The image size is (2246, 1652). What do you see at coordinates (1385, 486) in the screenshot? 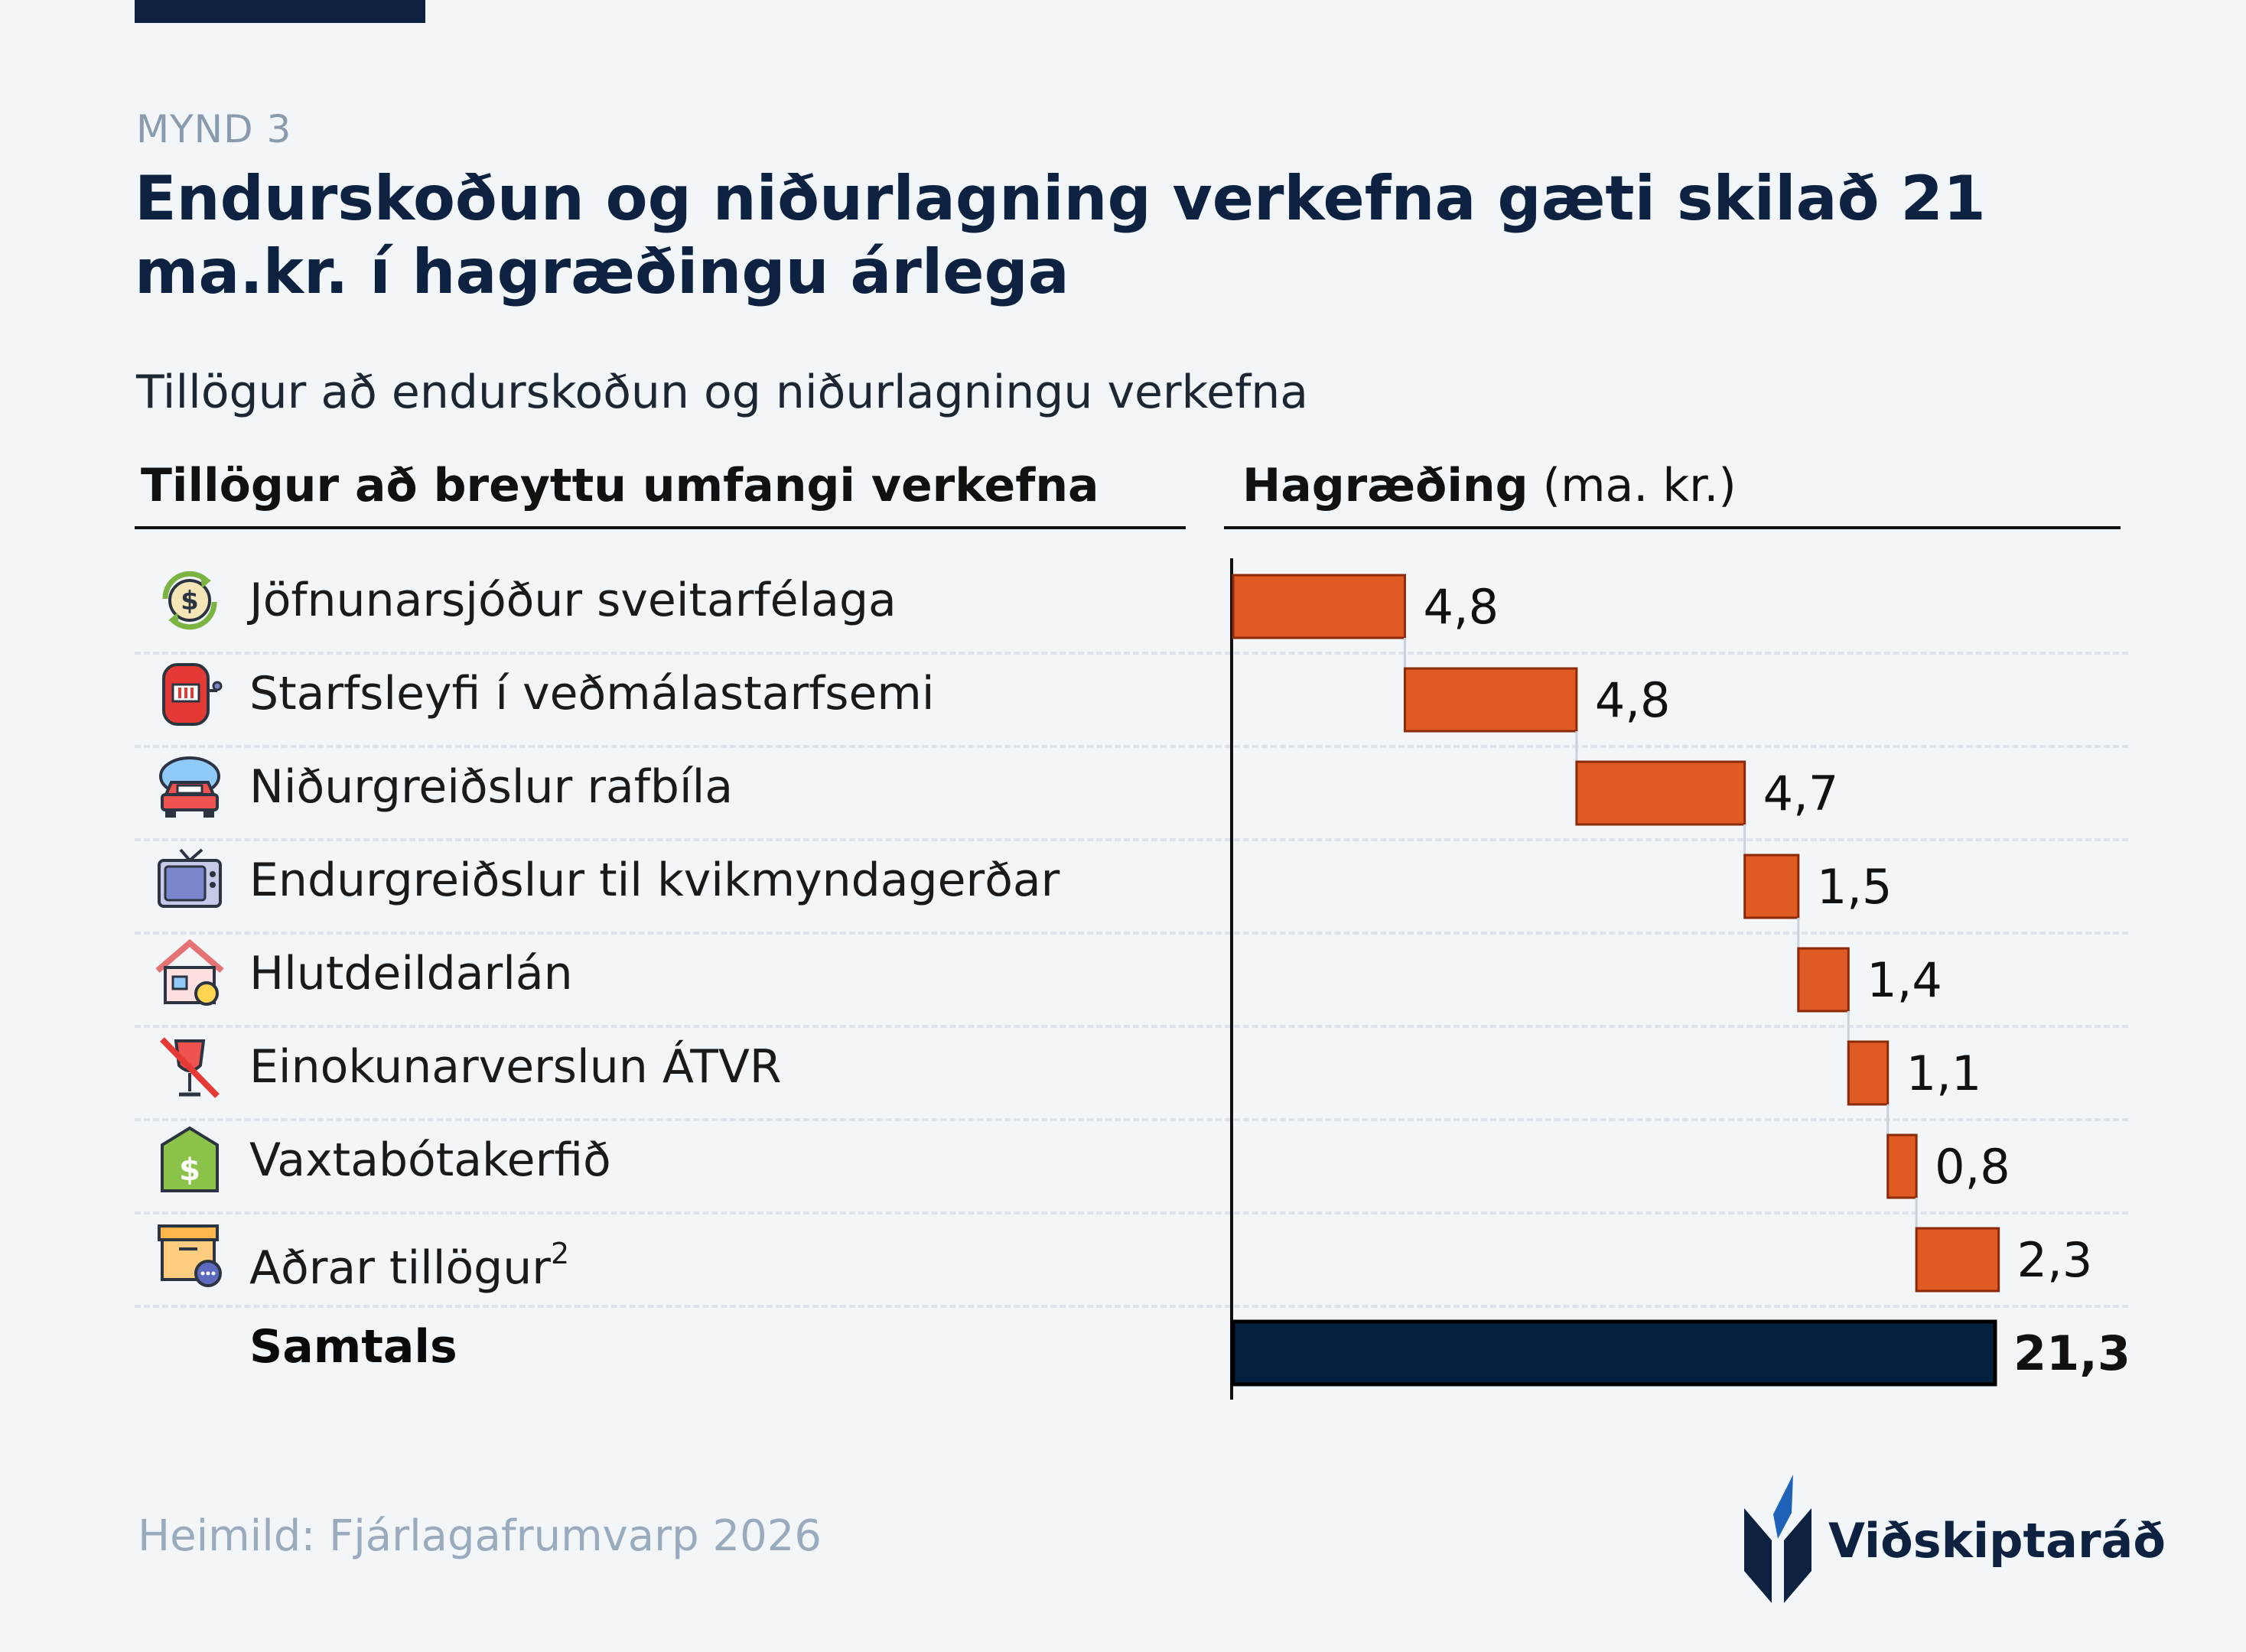
I see `right-header-title: Hagræðing` at bounding box center [1385, 486].